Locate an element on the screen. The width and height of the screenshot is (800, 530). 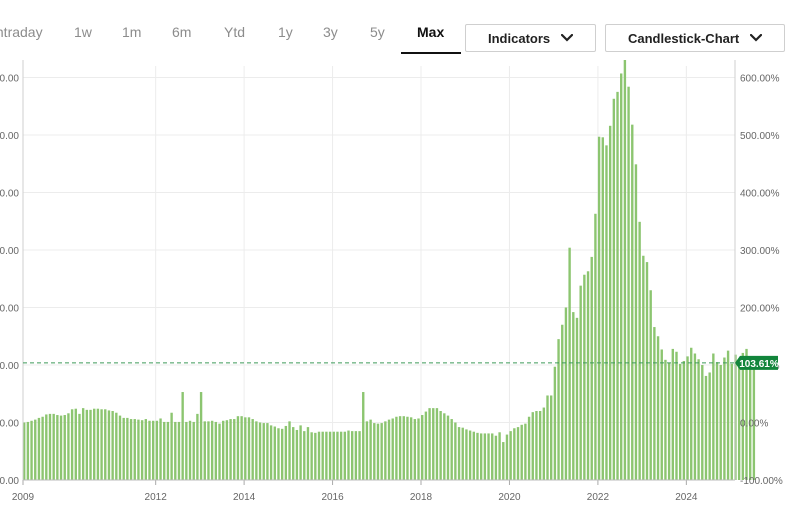
tab-1m: 1m is located at coordinates (132, 32).